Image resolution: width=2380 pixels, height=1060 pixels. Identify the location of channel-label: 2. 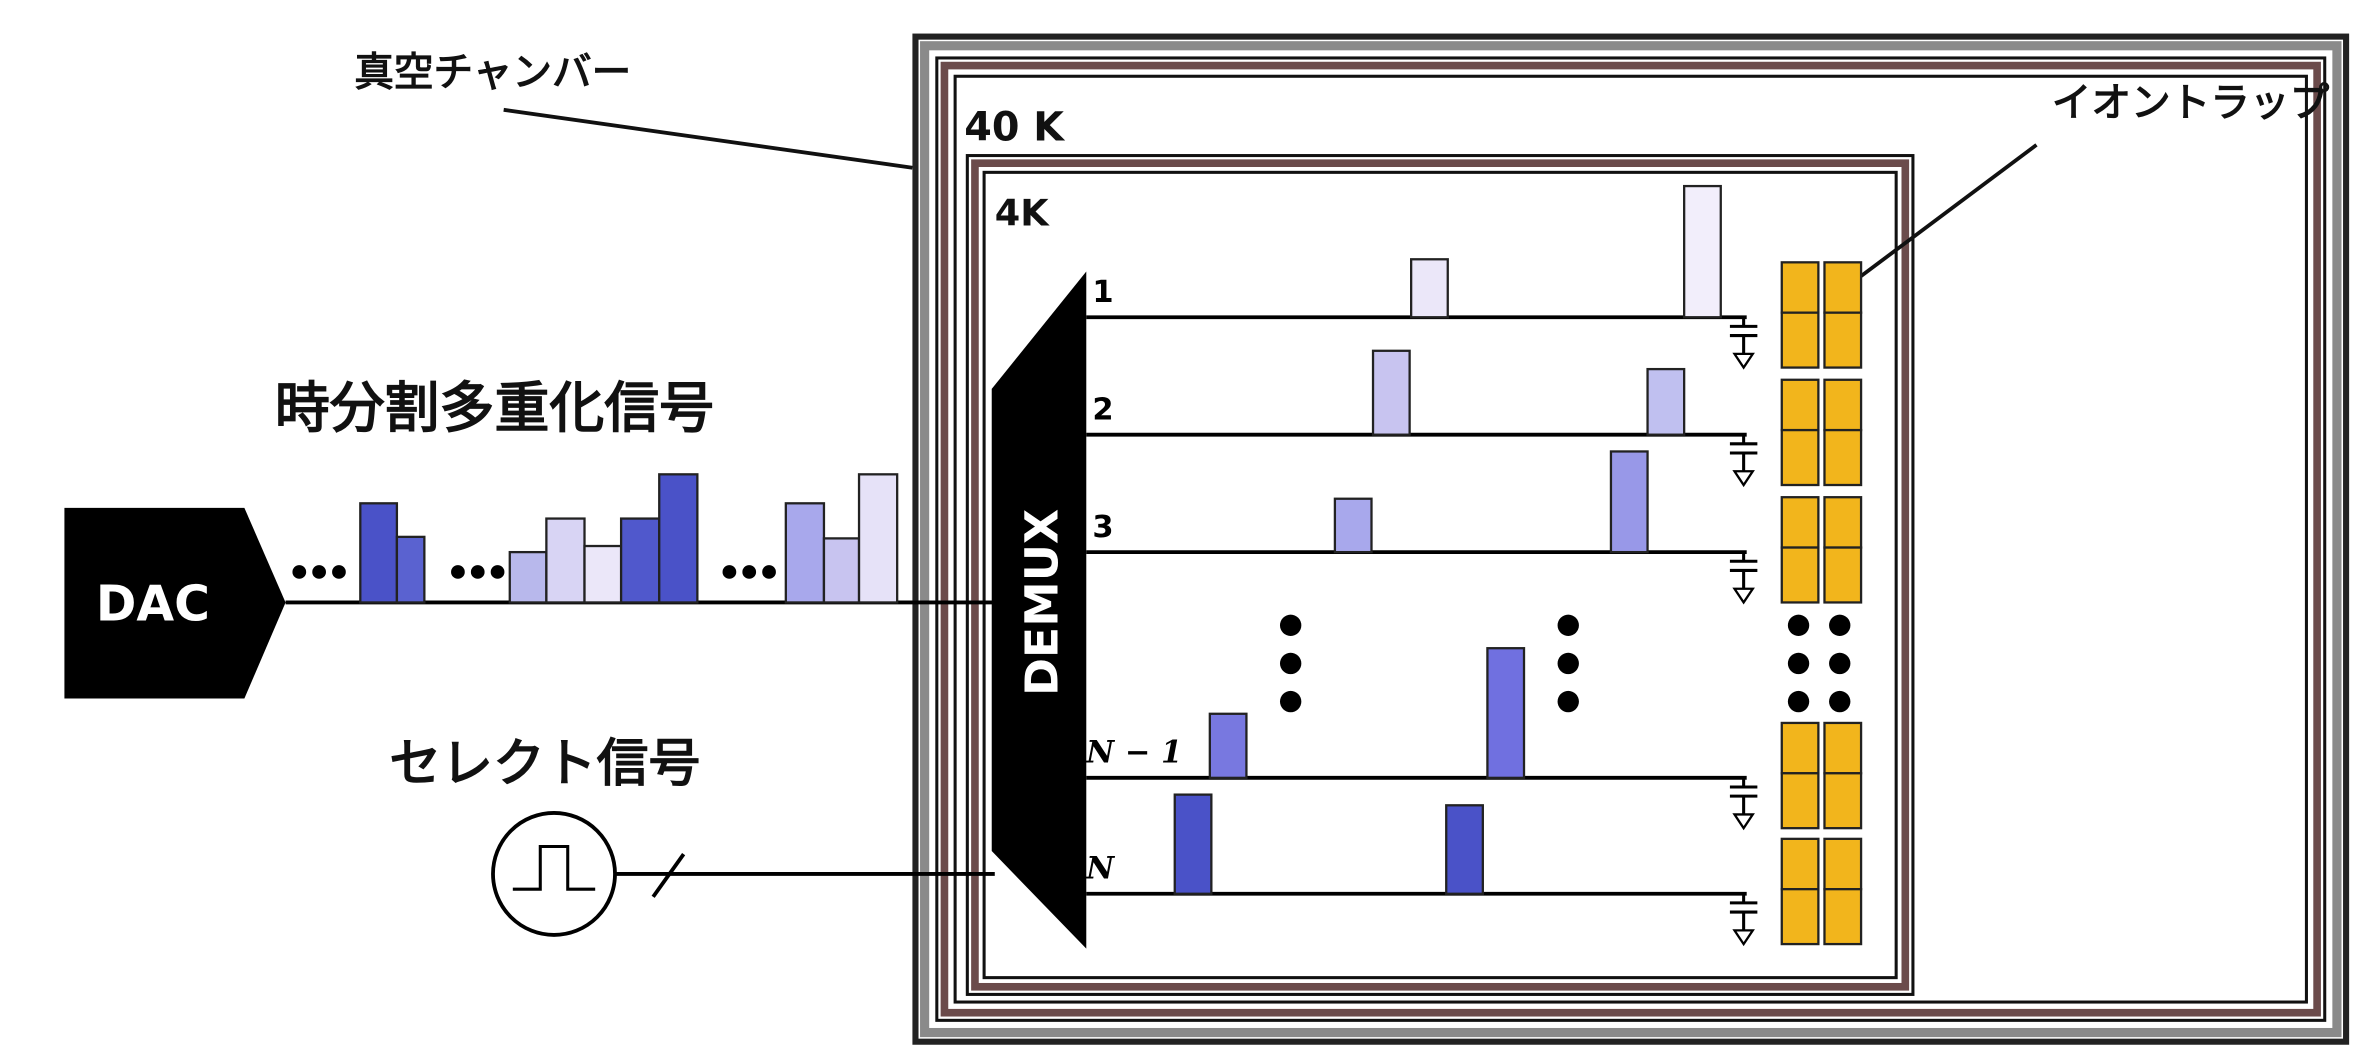
(1102, 409).